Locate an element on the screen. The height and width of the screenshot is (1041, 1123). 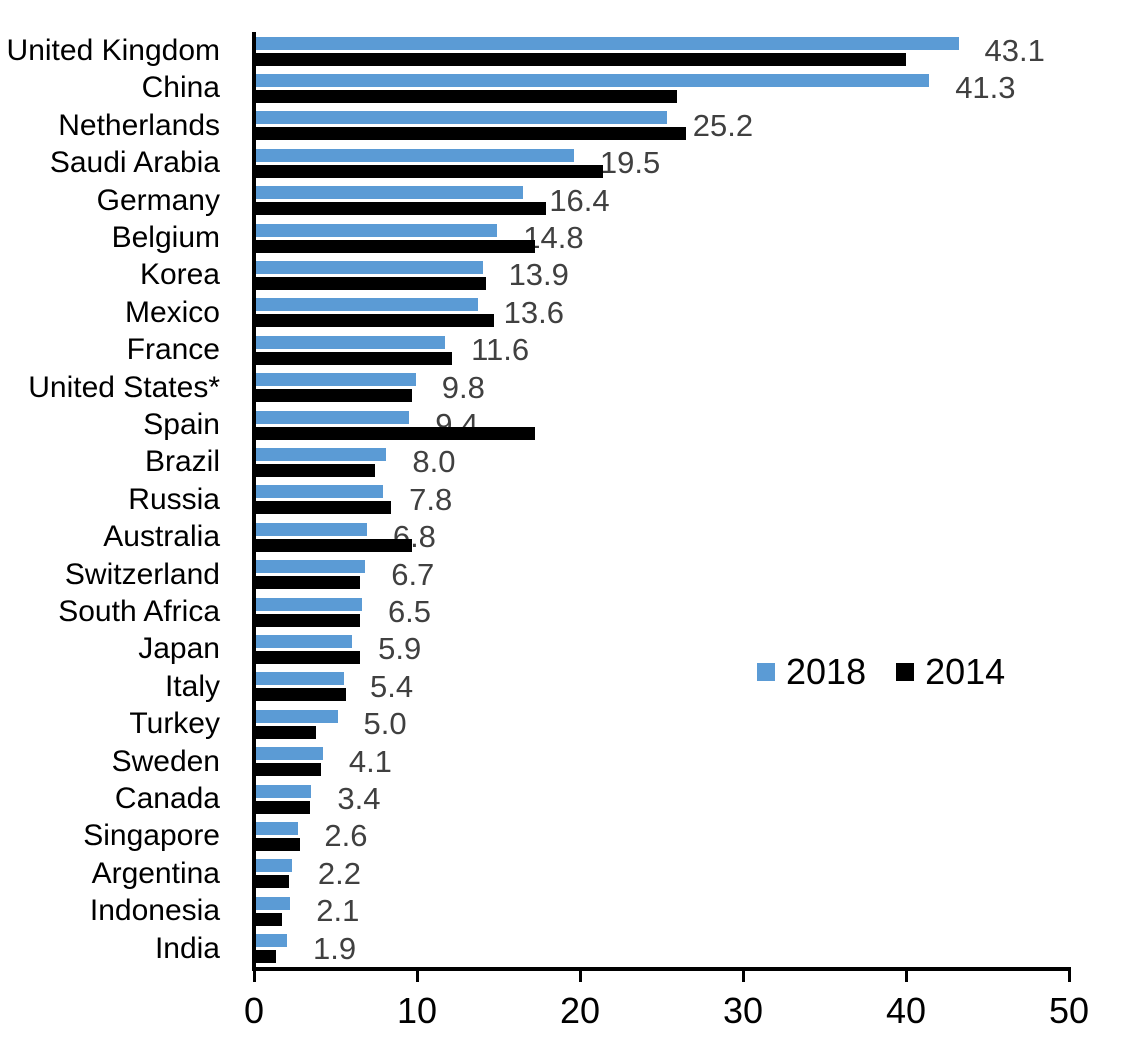
value-label: 5.4 is located at coordinates (392, 686).